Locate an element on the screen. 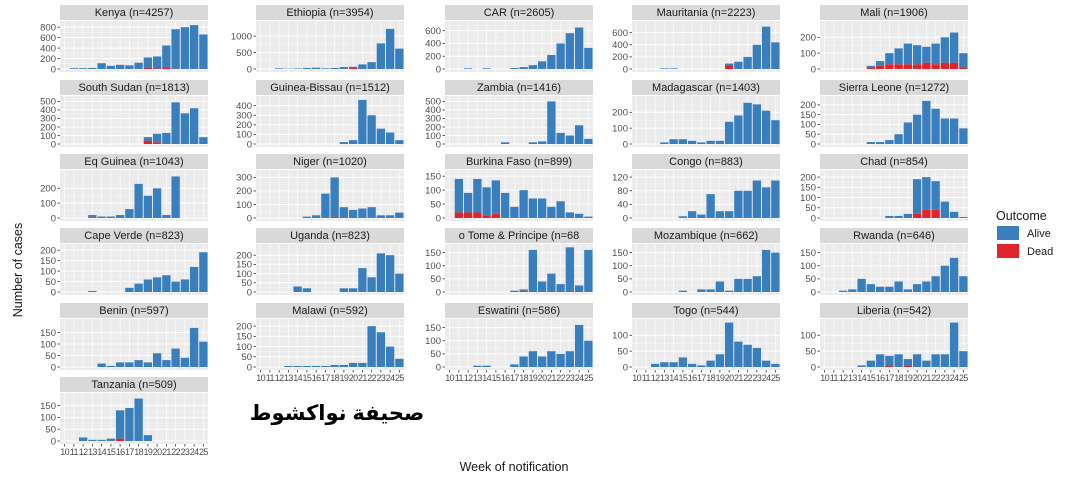 This screenshot has width=1080, height=479. legend-key-dead is located at coordinates (1008, 251).